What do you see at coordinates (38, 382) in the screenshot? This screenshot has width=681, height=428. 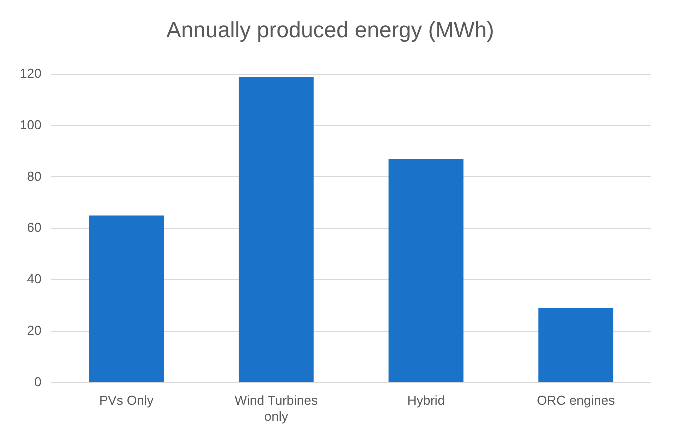 I see `y-tick-label: 0` at bounding box center [38, 382].